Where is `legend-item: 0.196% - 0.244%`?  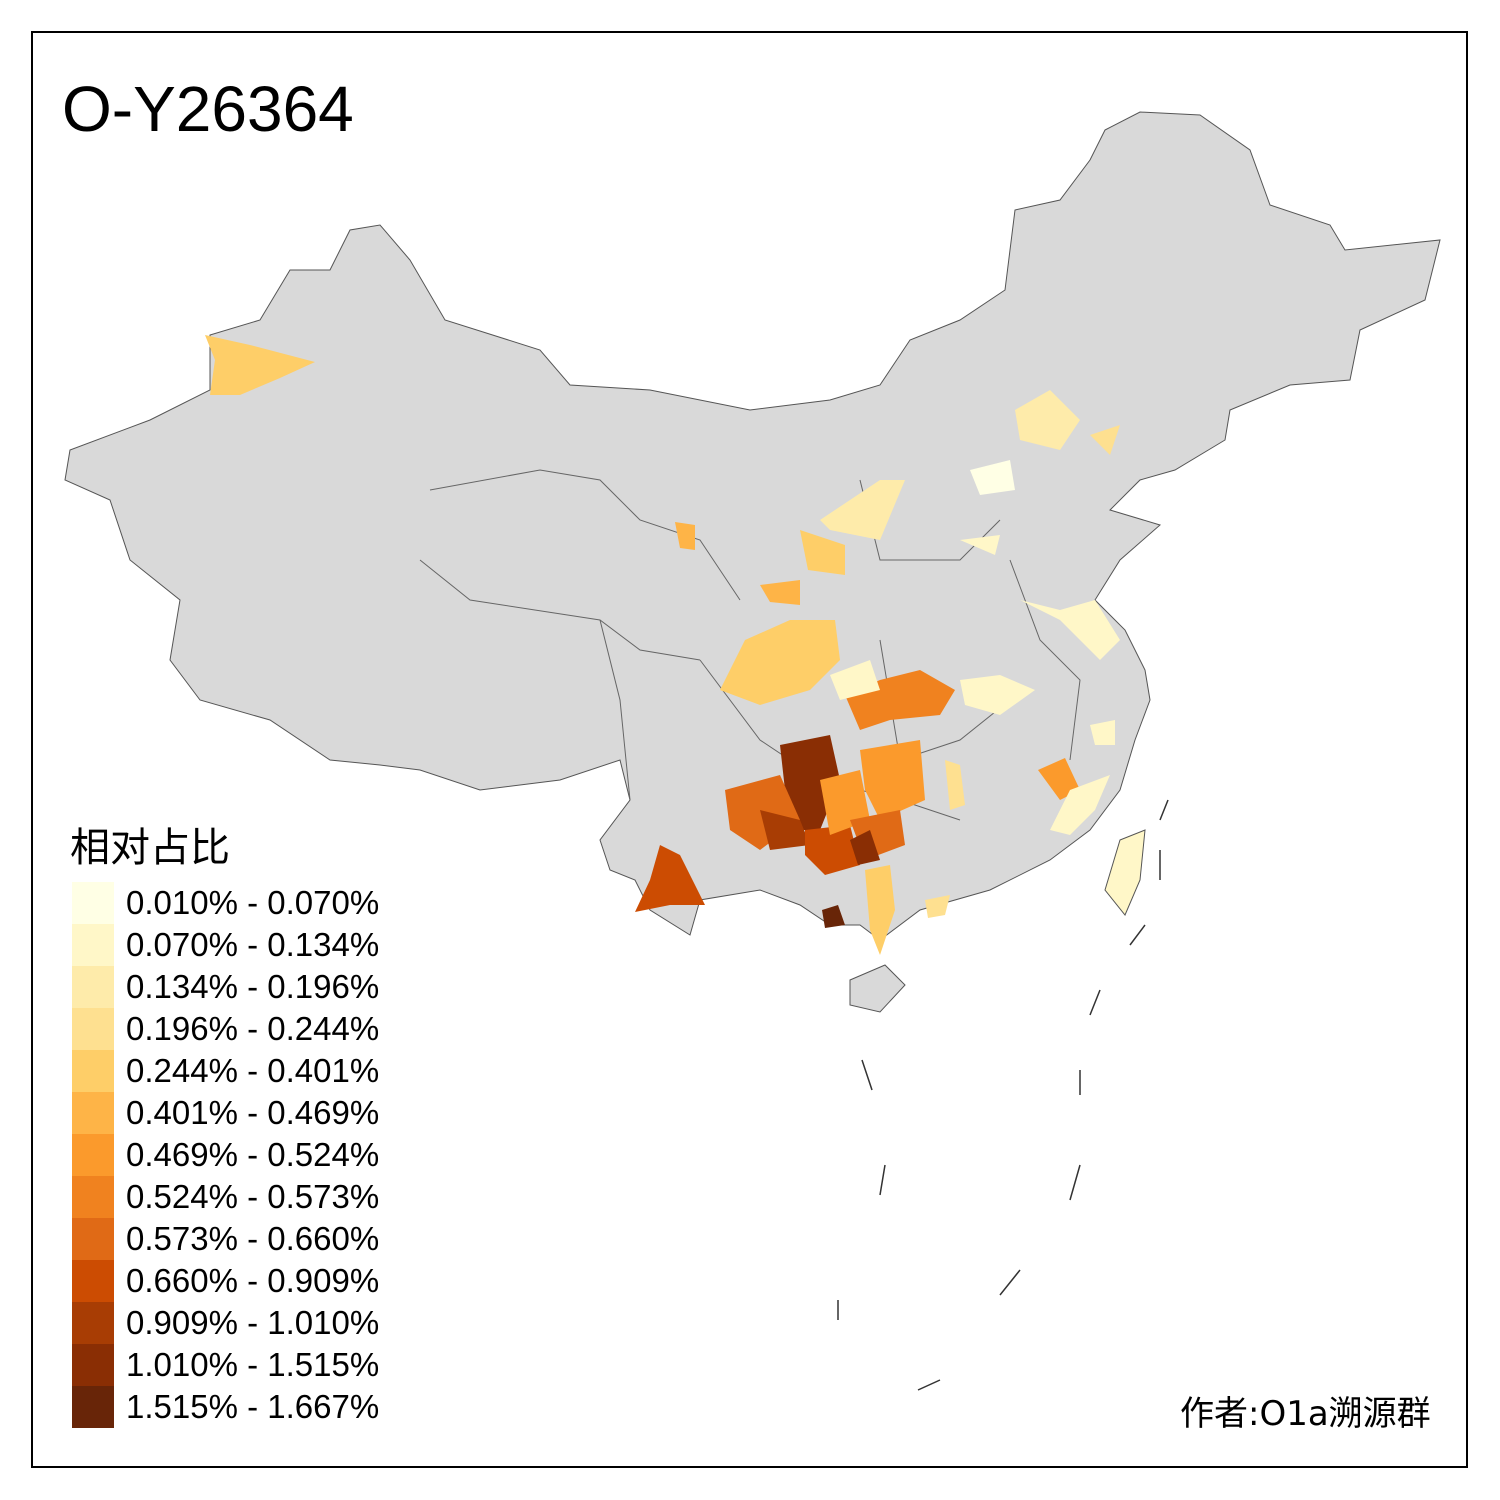 legend-item: 0.196% - 0.244% is located at coordinates (225, 1029).